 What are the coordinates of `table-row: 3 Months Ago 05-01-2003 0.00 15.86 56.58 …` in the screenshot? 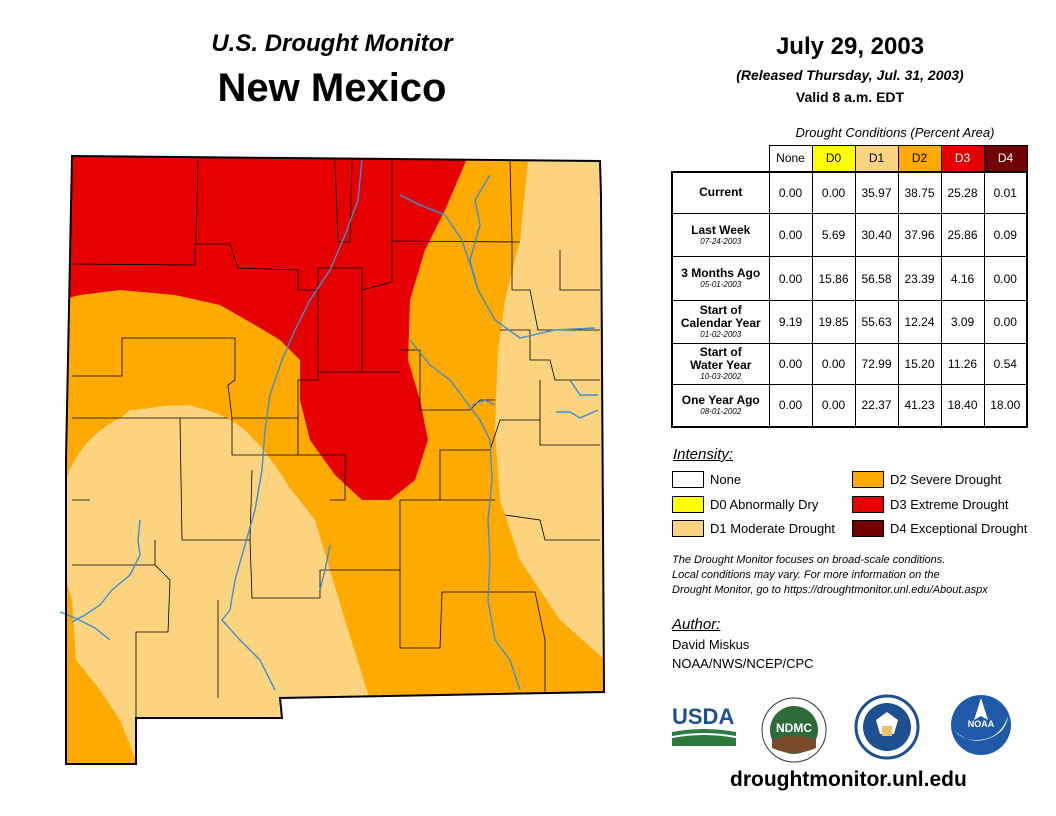 It's located at (849, 278).